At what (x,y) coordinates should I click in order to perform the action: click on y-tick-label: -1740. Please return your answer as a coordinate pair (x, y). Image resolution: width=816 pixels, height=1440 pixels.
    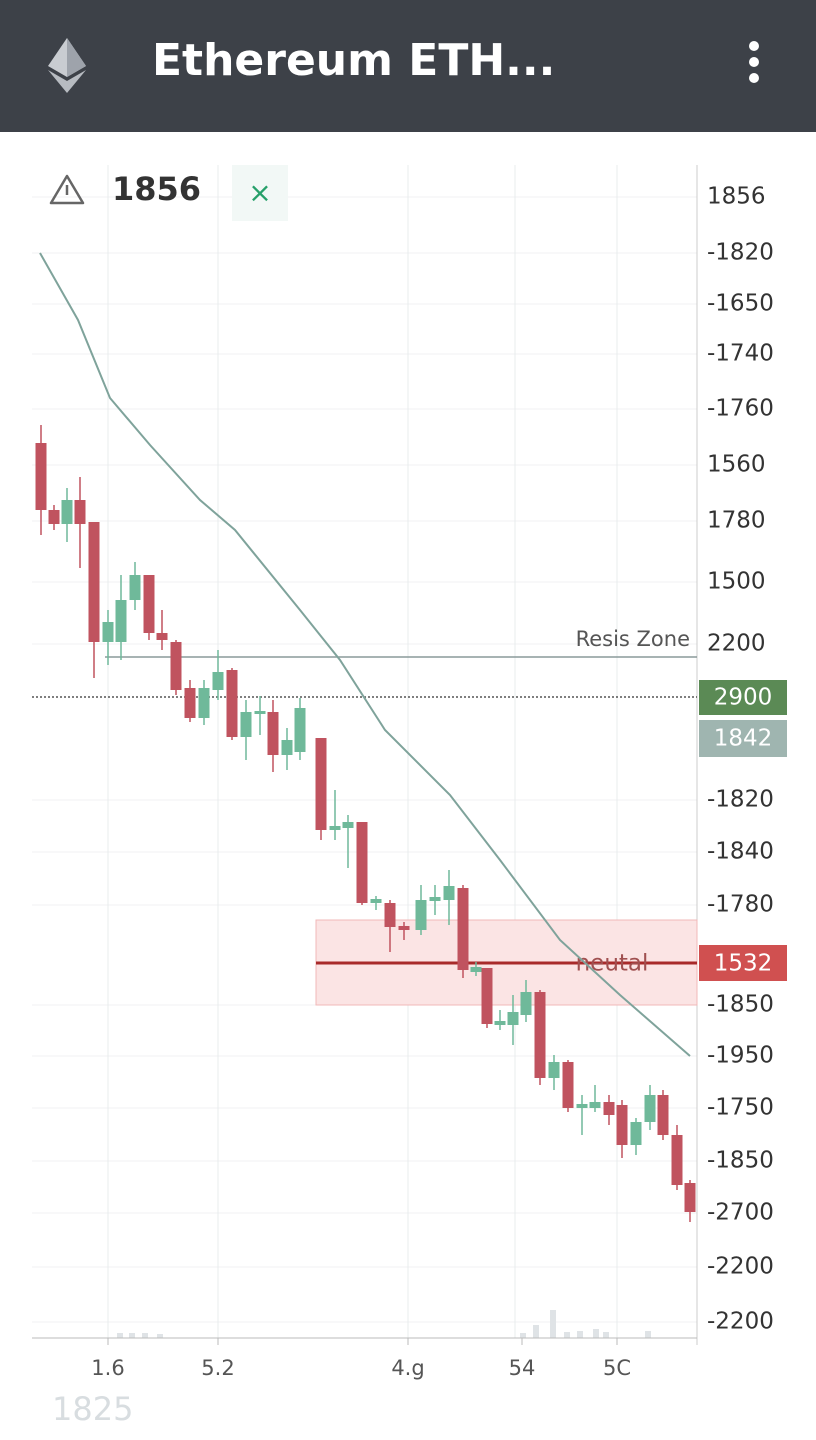
    Looking at the image, I should click on (740, 354).